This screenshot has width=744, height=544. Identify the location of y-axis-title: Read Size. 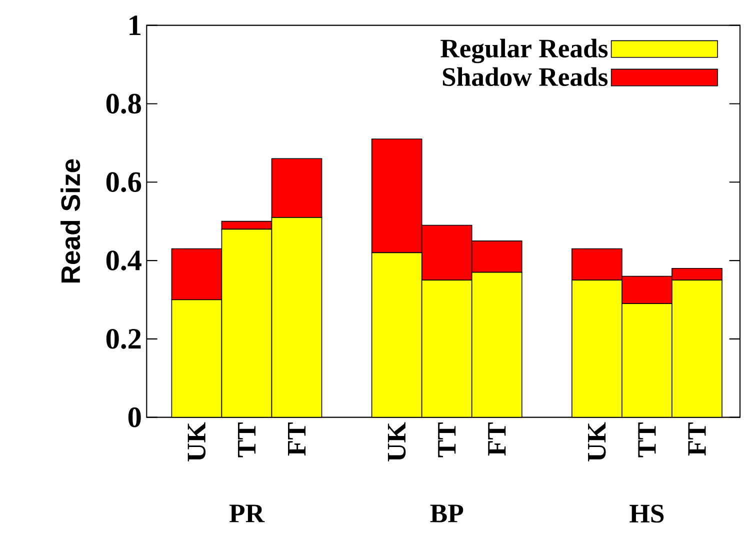
(70, 221).